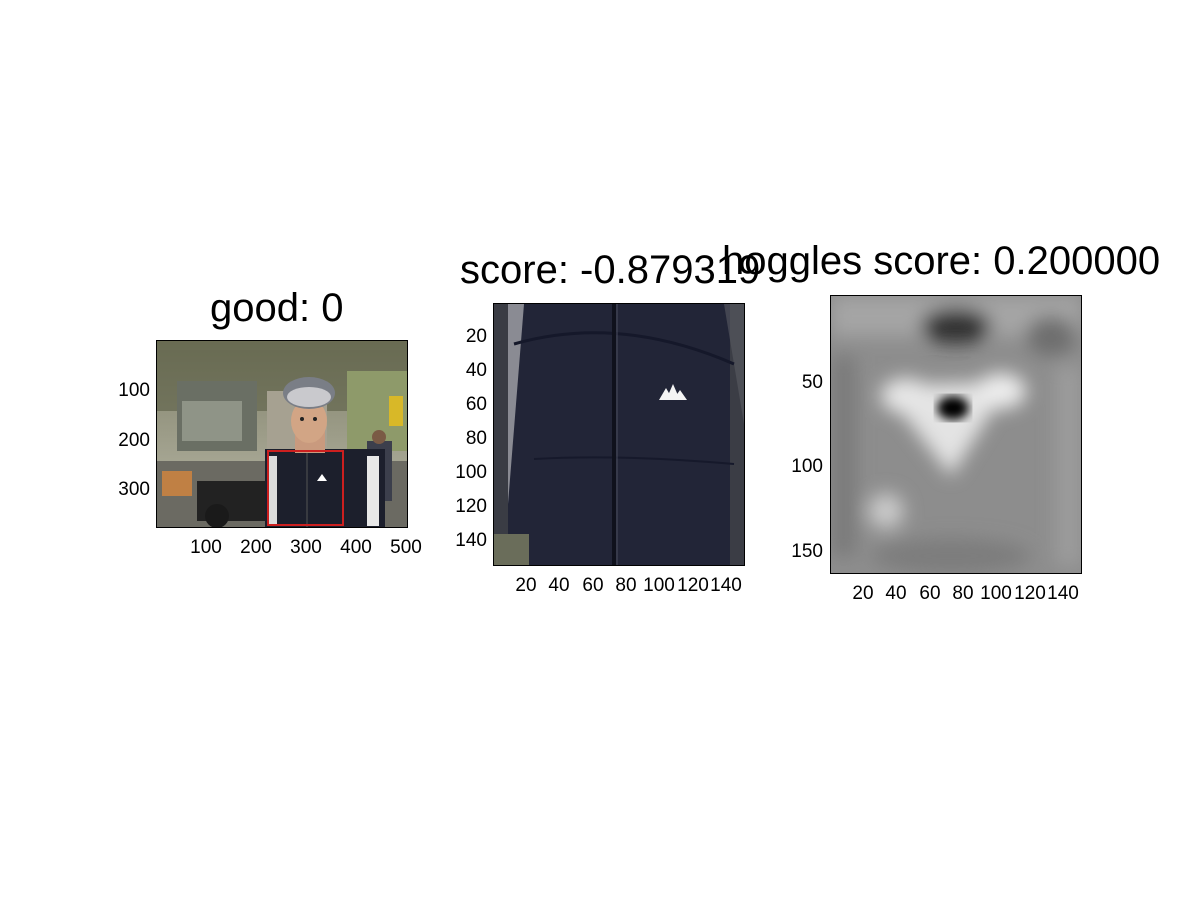 The height and width of the screenshot is (900, 1200). I want to click on subplot-2-ytick: 60, so click(476, 404).